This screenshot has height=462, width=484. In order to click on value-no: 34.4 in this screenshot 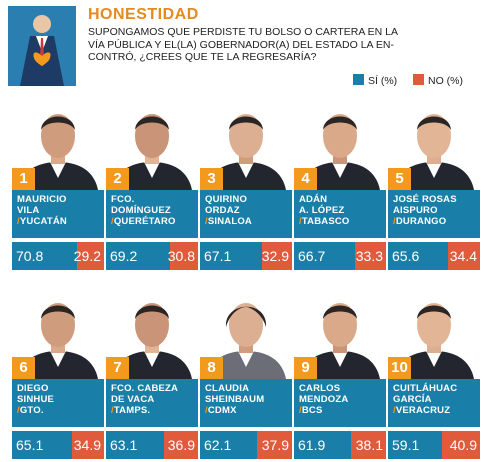, I will do `click(463, 256)`.